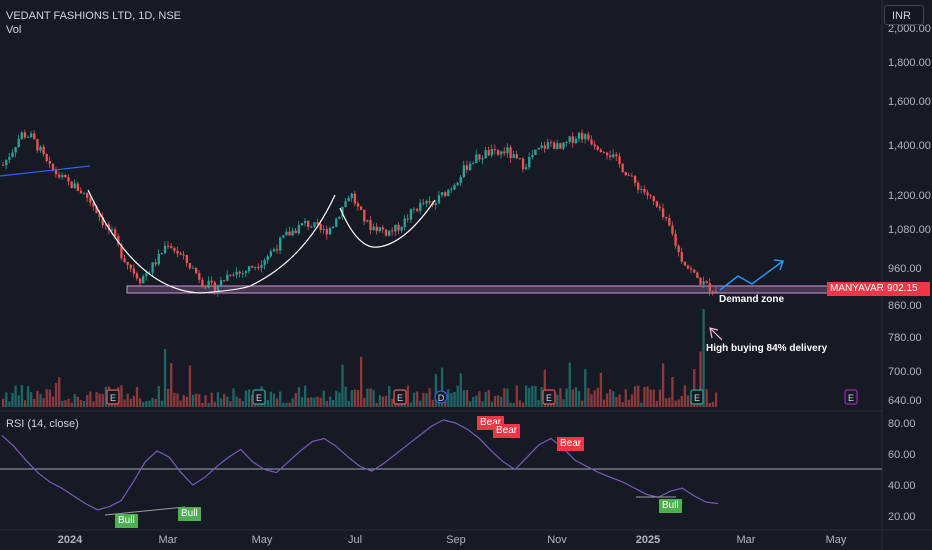 This screenshot has height=550, width=932. I want to click on volume-label: Vol, so click(14, 30).